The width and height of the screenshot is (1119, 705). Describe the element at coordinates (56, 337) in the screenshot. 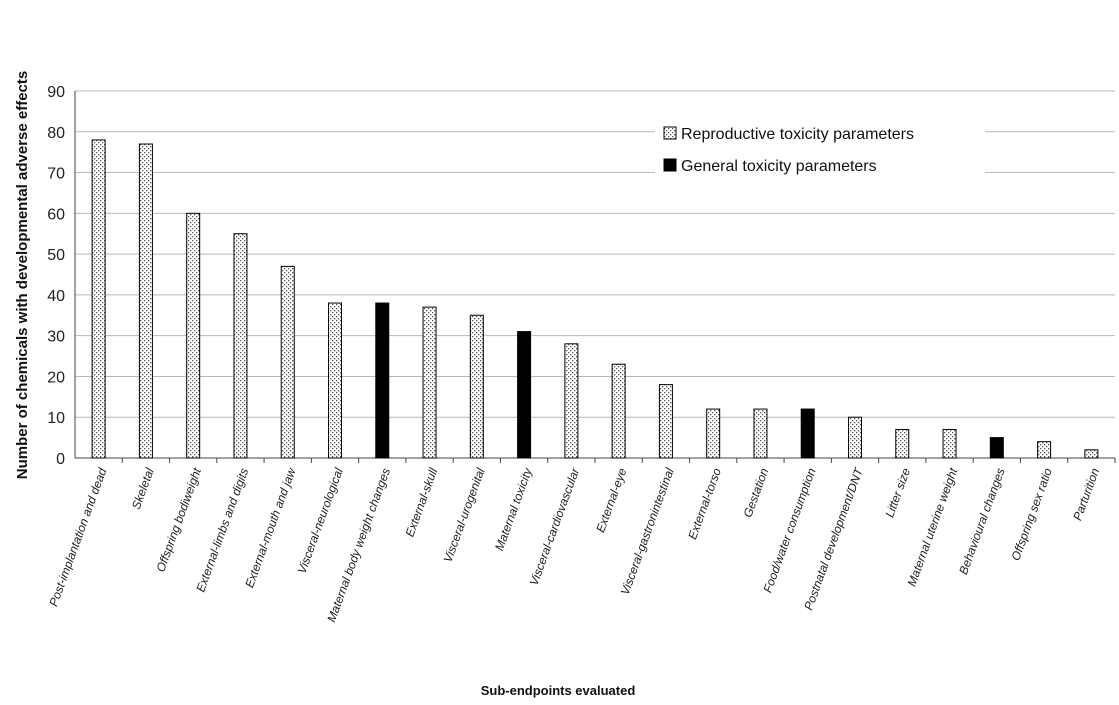

I see `y-tick-label: 30` at that location.